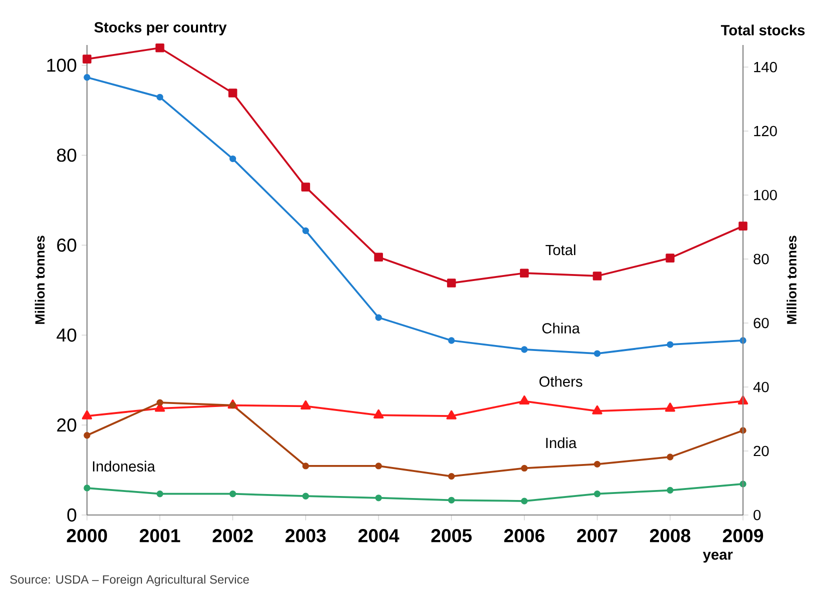 This screenshot has height=589, width=831. I want to click on series-label: Others, so click(560, 381).